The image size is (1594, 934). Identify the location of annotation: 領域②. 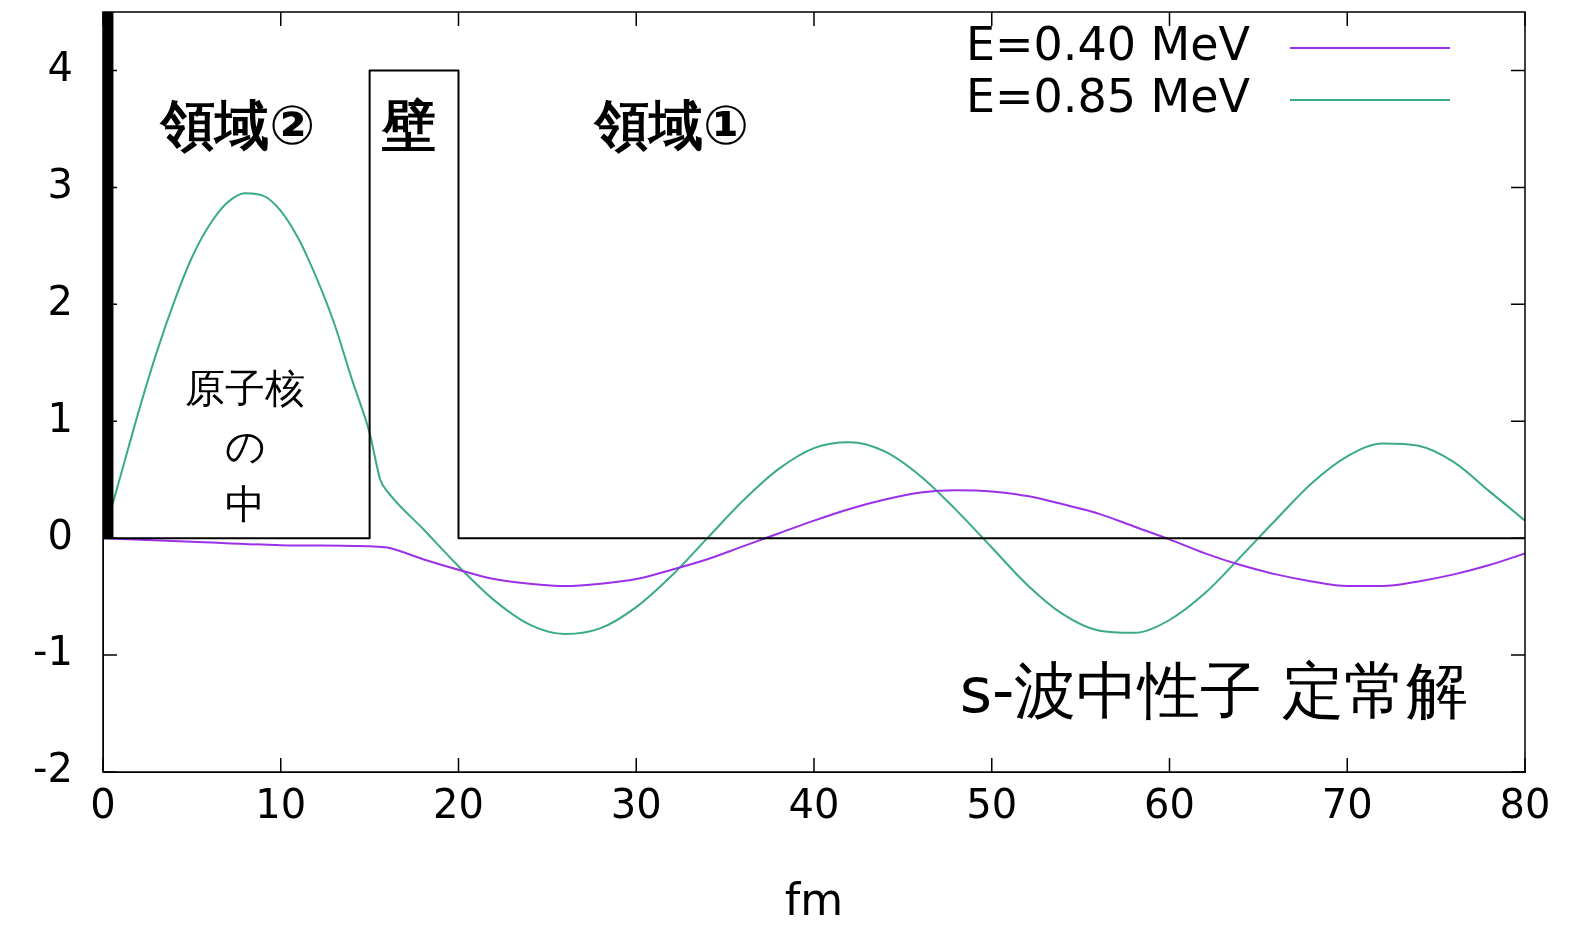
(237, 125).